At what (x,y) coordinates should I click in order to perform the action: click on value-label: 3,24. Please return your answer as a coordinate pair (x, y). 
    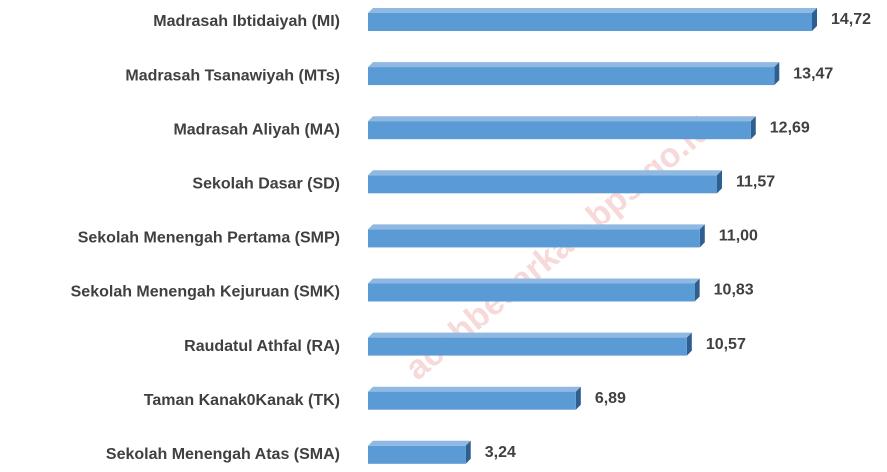
    Looking at the image, I should click on (500, 452).